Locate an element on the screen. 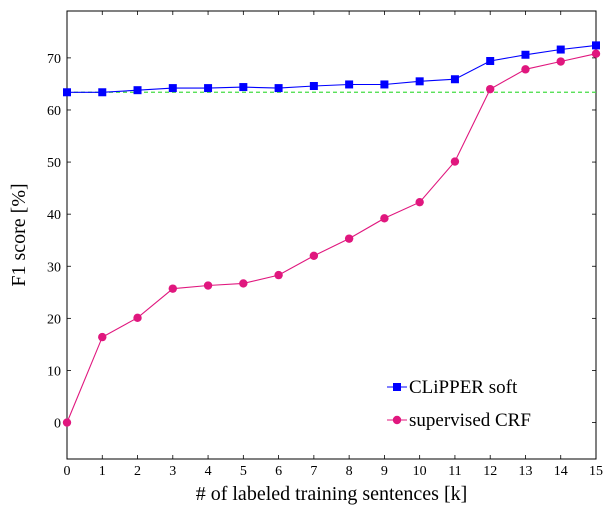 The image size is (605, 506). y-axis-label: F1 score [%] is located at coordinates (19, 234).